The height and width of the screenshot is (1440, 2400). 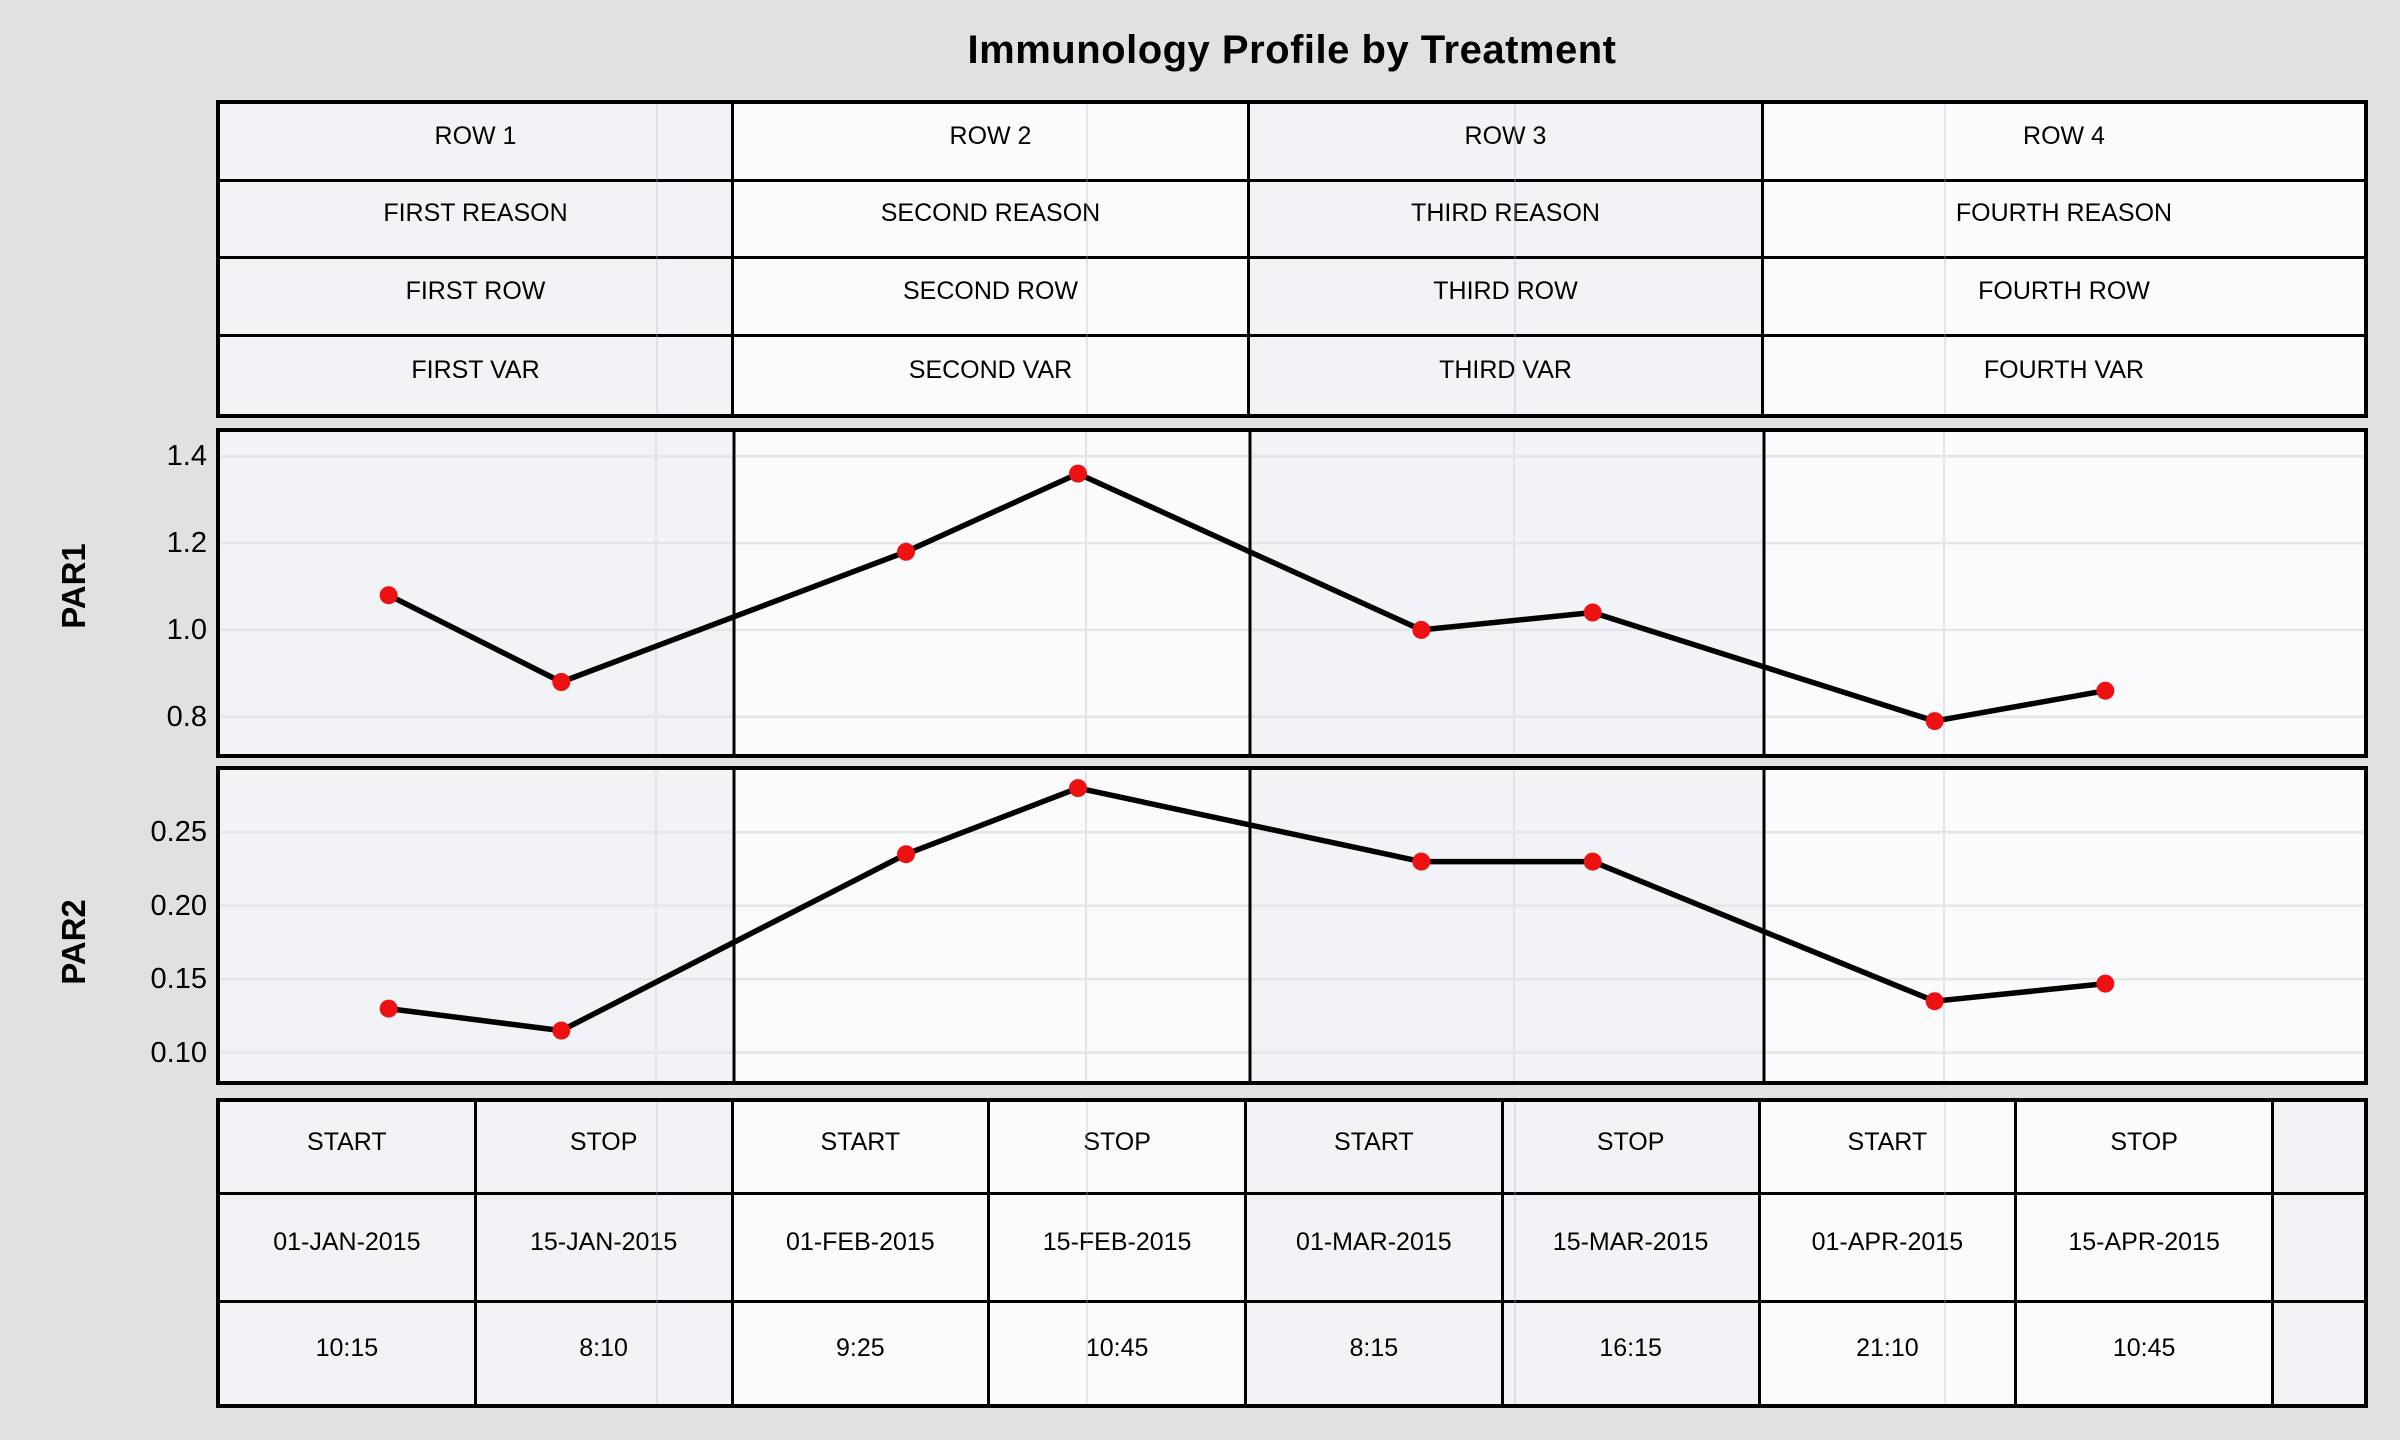 What do you see at coordinates (2145, 1249) in the screenshot?
I see `table-cell: 15-APR-2015` at bounding box center [2145, 1249].